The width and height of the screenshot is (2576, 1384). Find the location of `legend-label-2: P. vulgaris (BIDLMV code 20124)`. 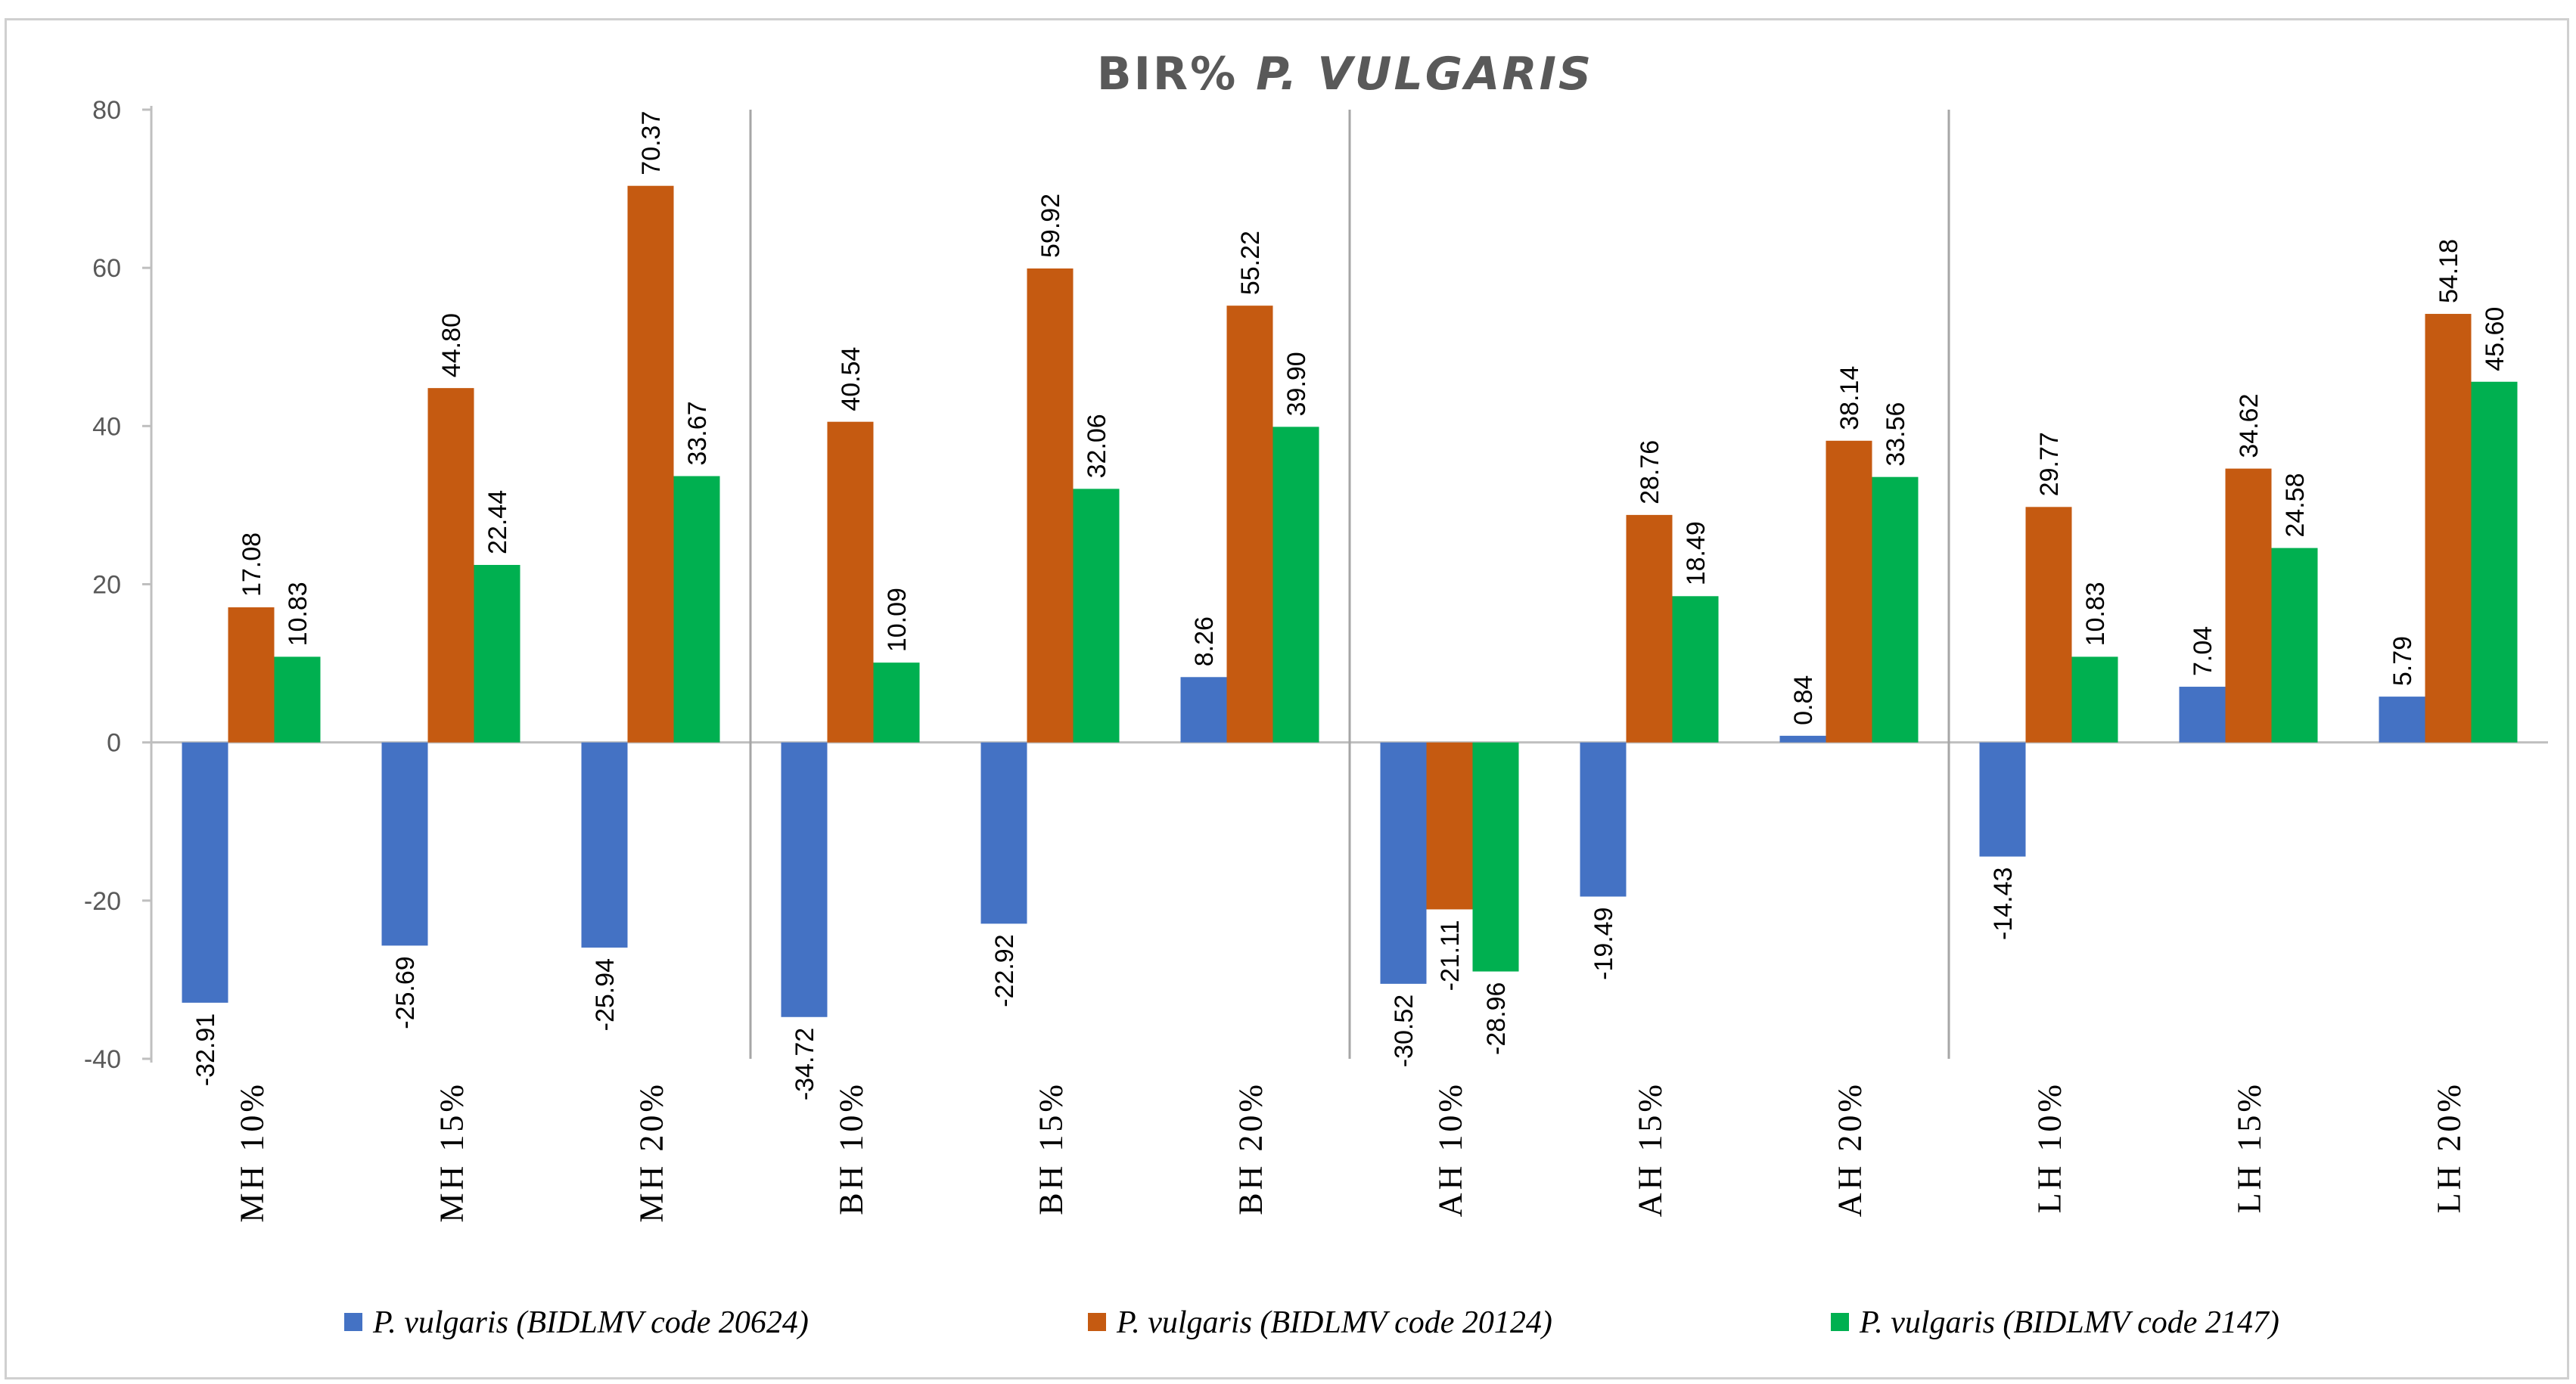

legend-label-2: P. vulgaris (BIDLMV code 20124) is located at coordinates (1334, 1323).